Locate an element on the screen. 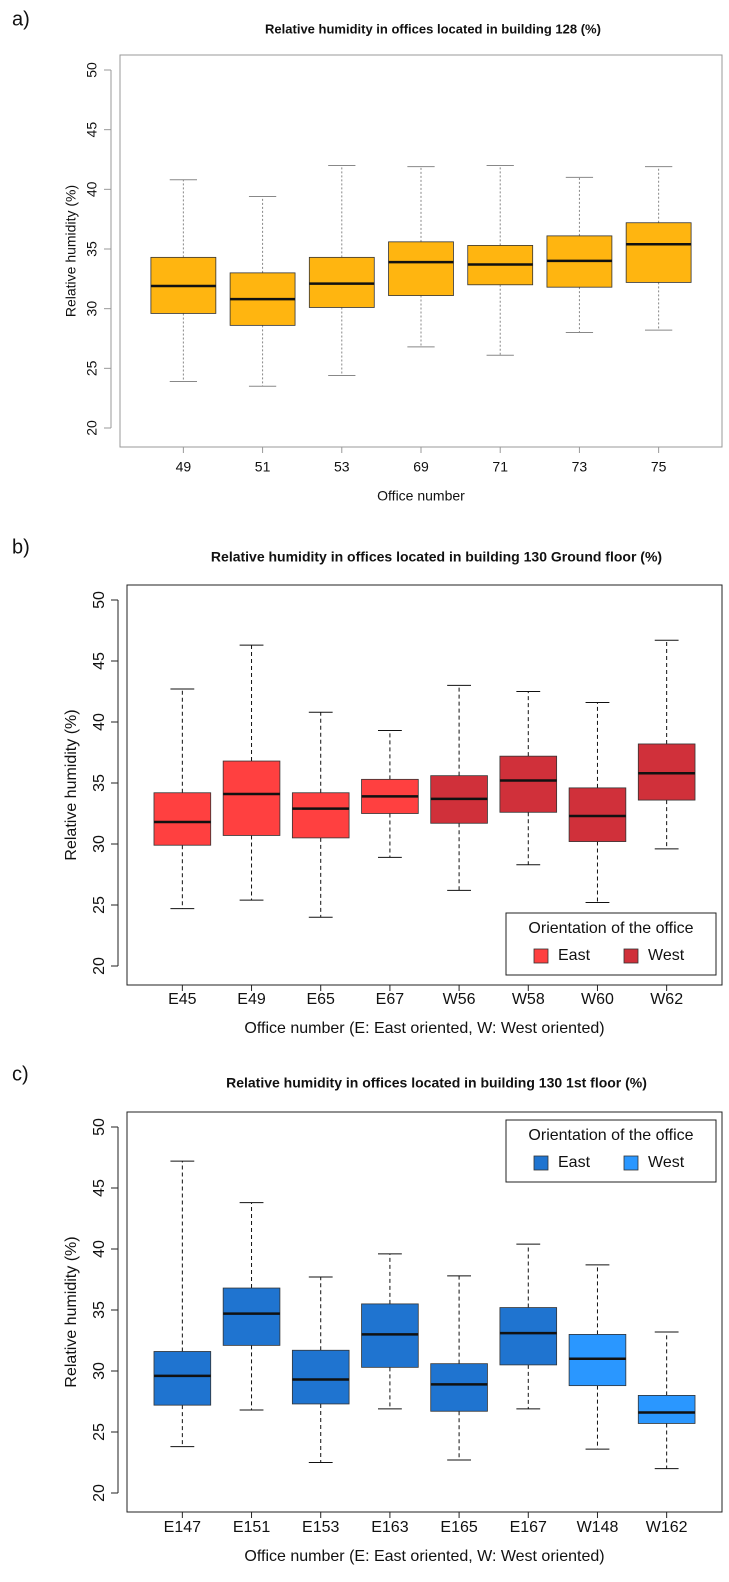  panel-label: c) is located at coordinates (20, 1074).